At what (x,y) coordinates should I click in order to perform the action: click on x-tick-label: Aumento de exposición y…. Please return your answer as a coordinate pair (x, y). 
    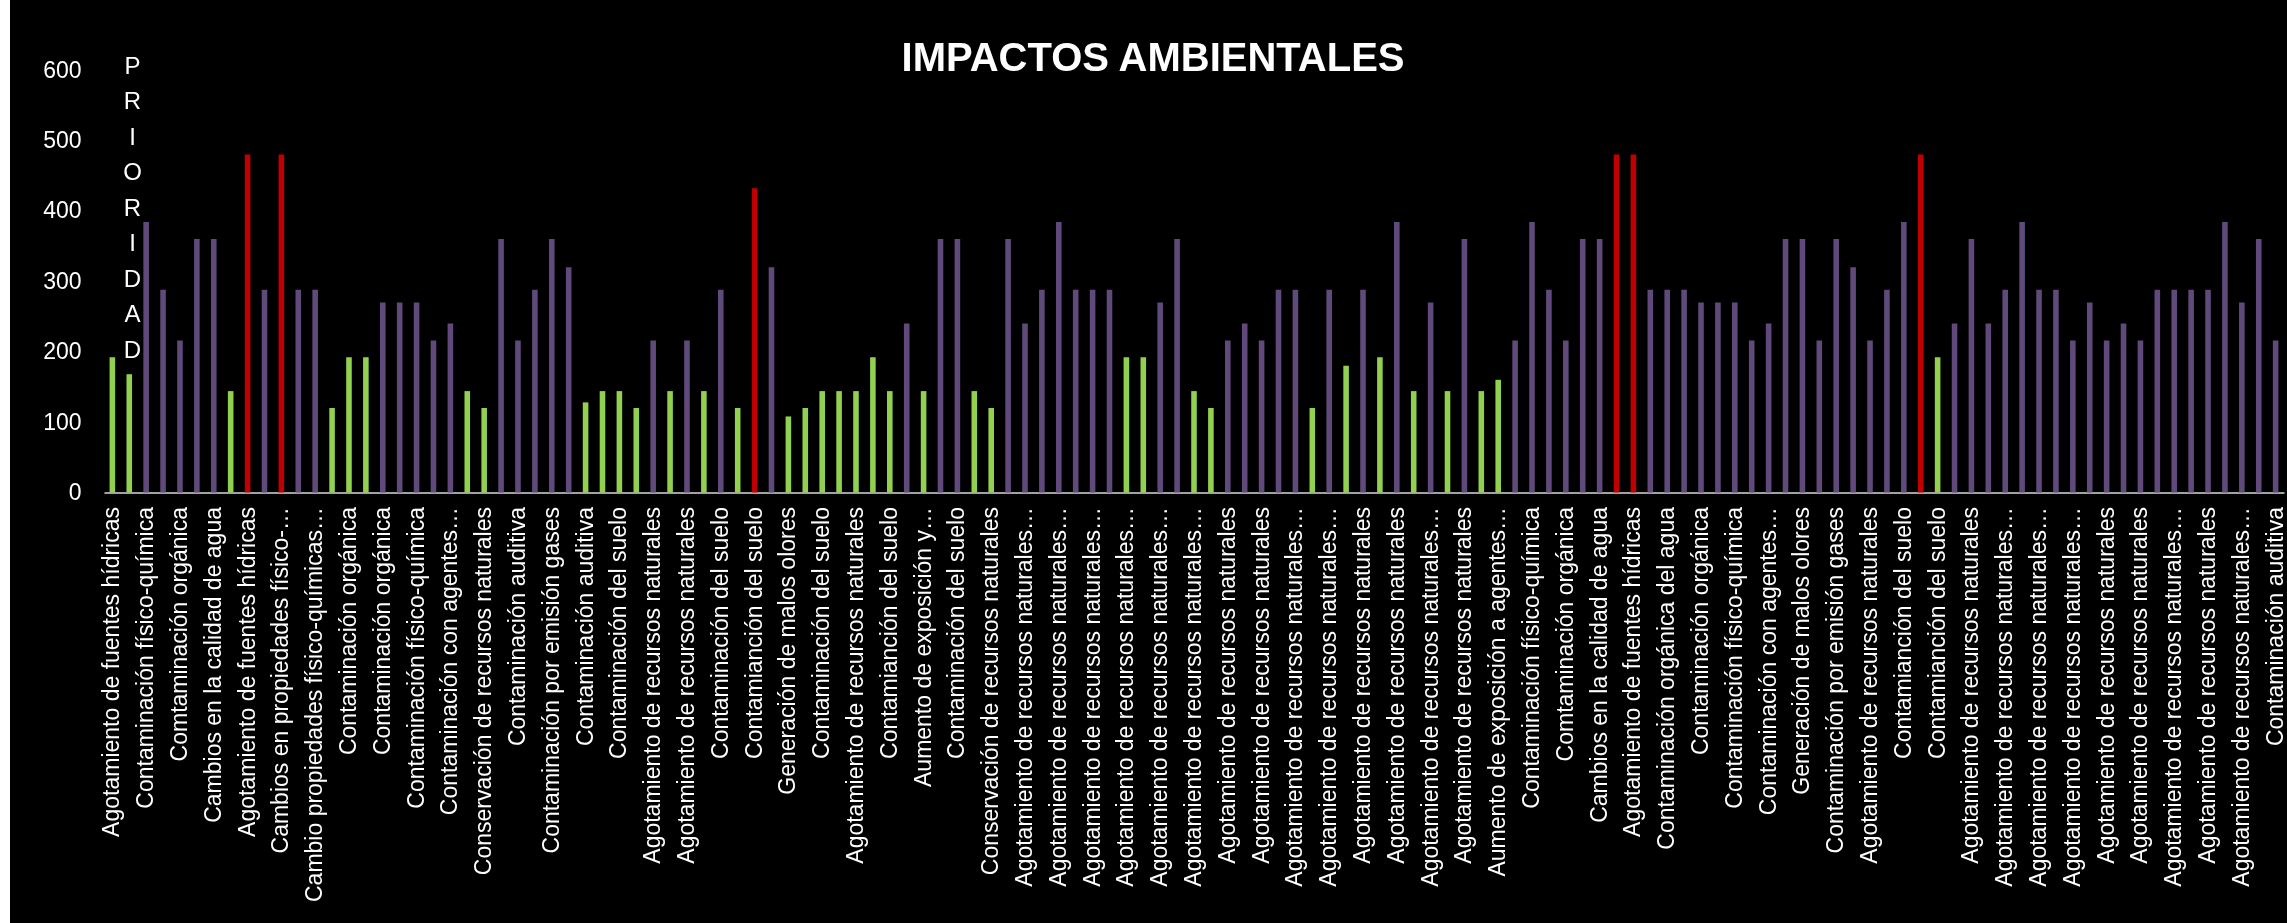
    Looking at the image, I should click on (922, 647).